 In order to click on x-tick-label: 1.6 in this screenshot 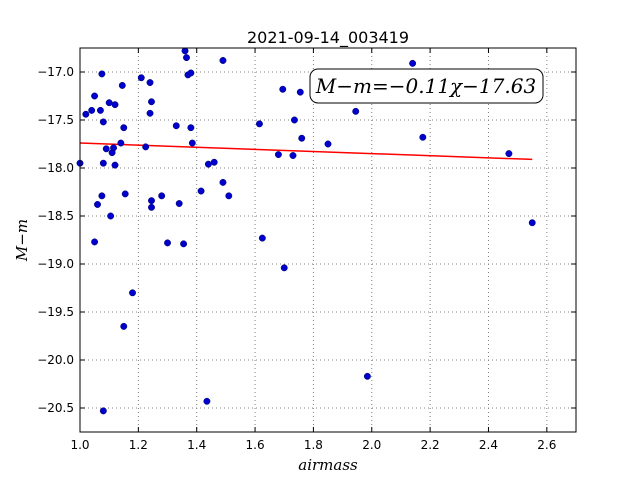, I will do `click(255, 445)`.